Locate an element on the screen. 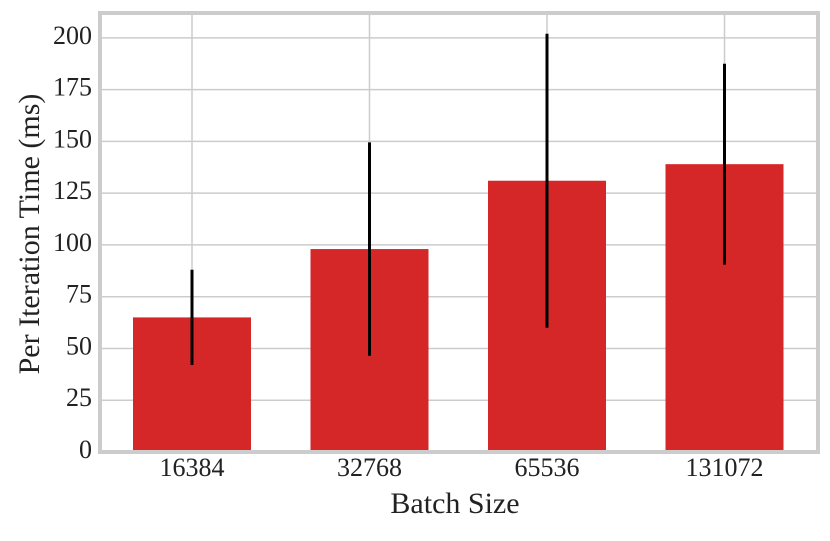 The width and height of the screenshot is (830, 541). y-tick-label: 100 is located at coordinates (72, 242).